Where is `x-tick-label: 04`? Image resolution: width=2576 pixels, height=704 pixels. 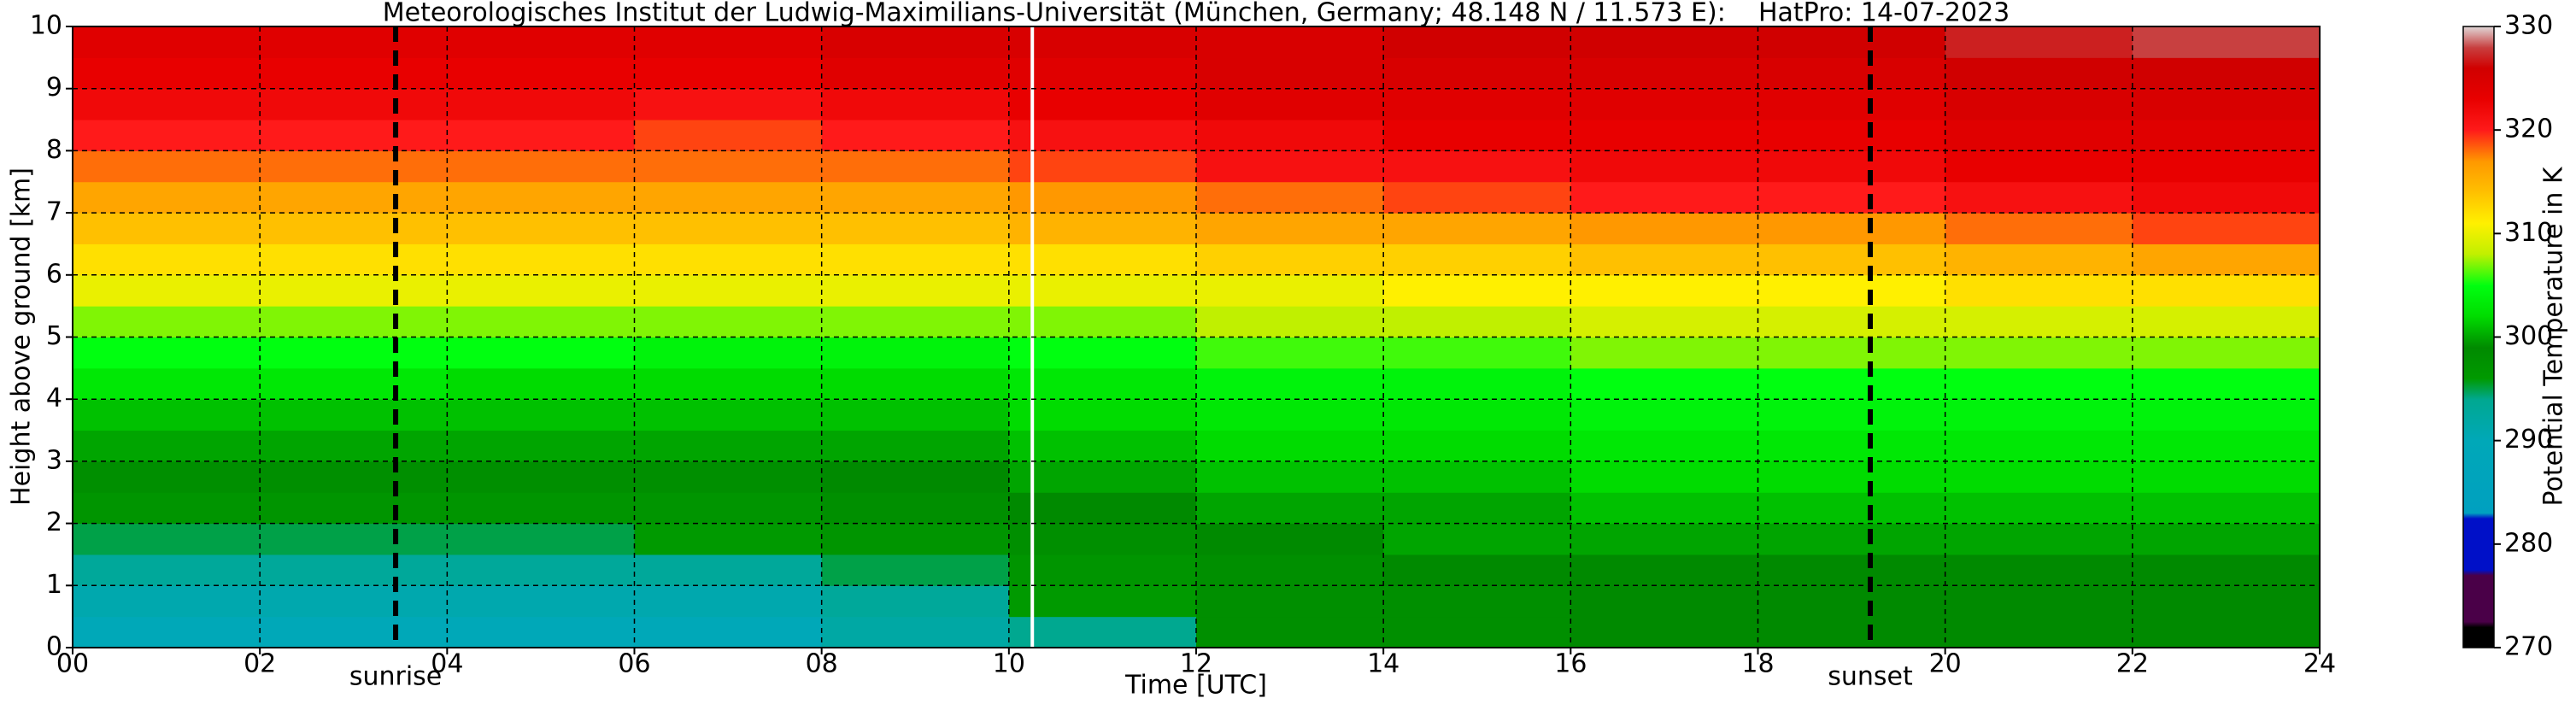 x-tick-label: 04 is located at coordinates (447, 664).